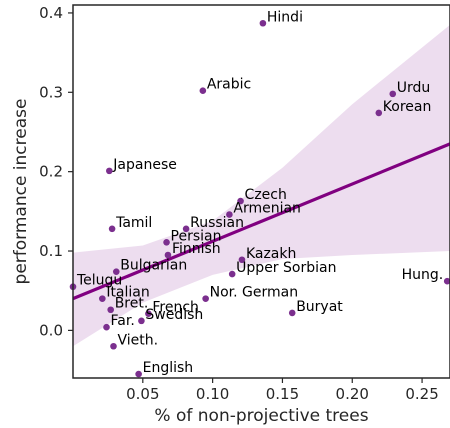  I want to click on x-tick-label: 0.10, so click(212, 394).